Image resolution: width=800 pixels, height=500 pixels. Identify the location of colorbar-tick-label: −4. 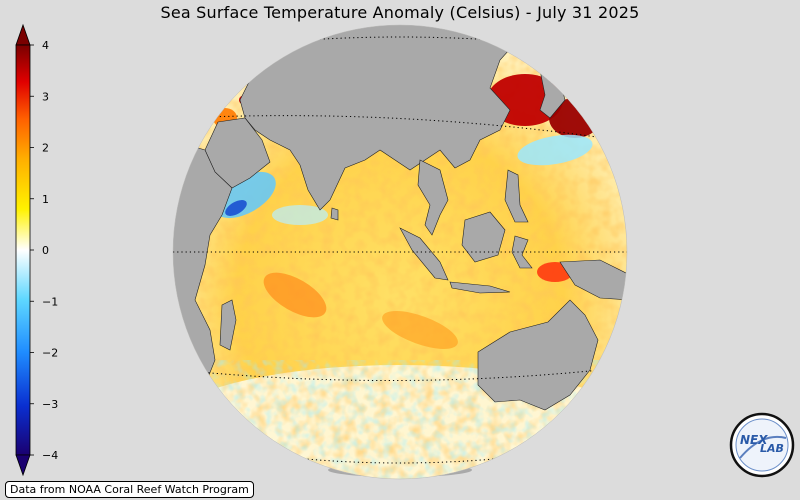
(50, 455).